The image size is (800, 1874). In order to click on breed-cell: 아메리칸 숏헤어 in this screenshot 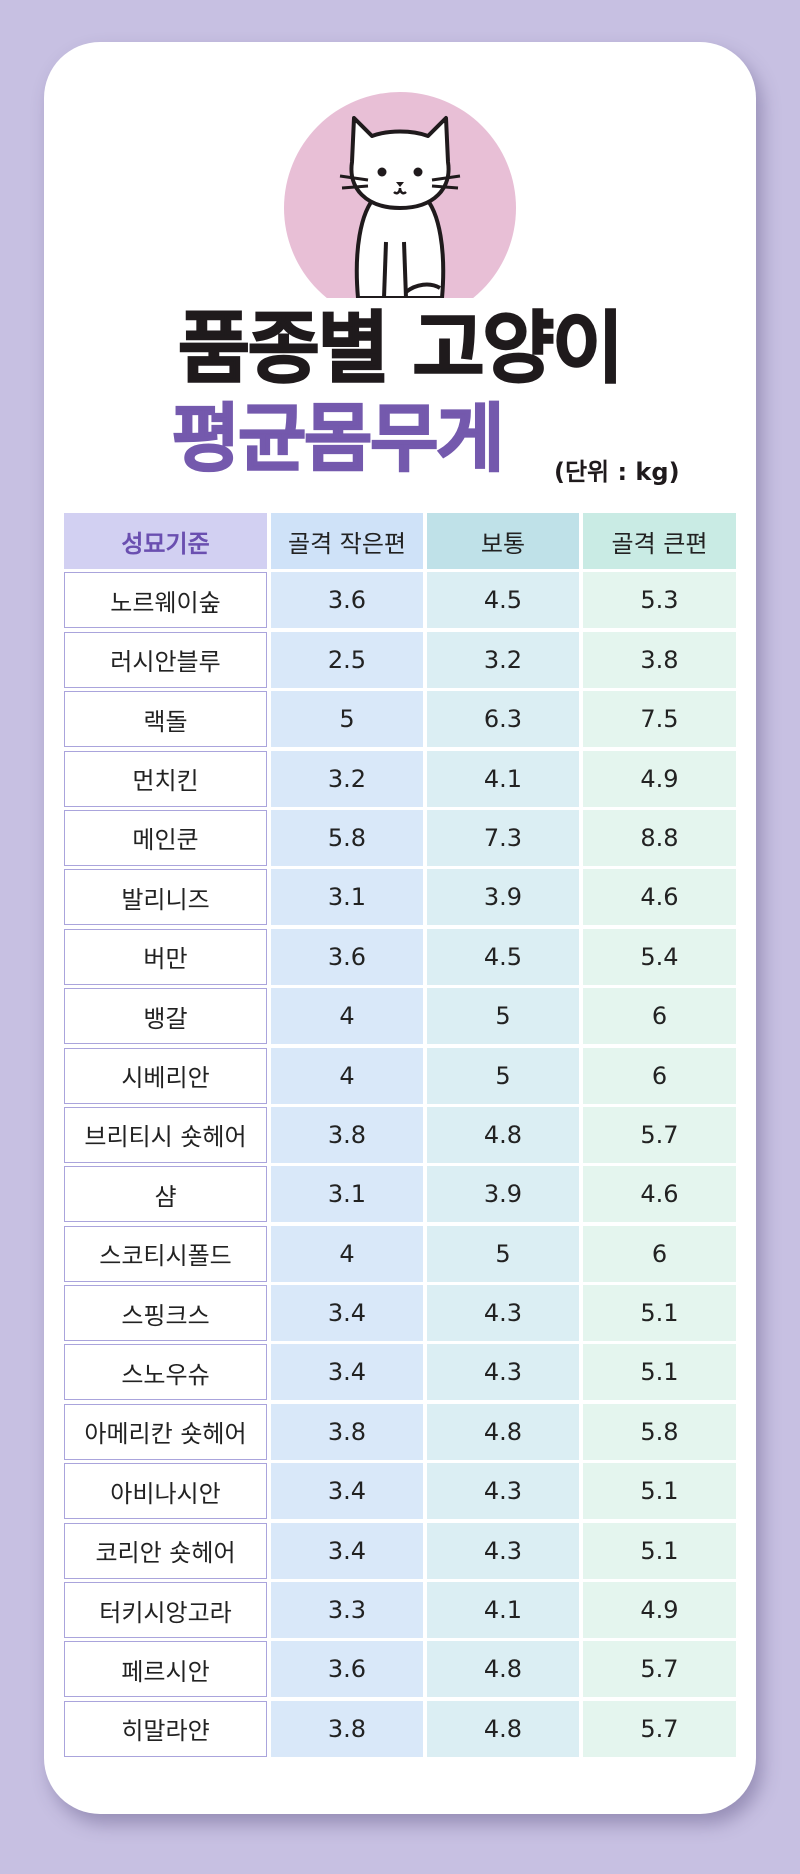, I will do `click(165, 1431)`.